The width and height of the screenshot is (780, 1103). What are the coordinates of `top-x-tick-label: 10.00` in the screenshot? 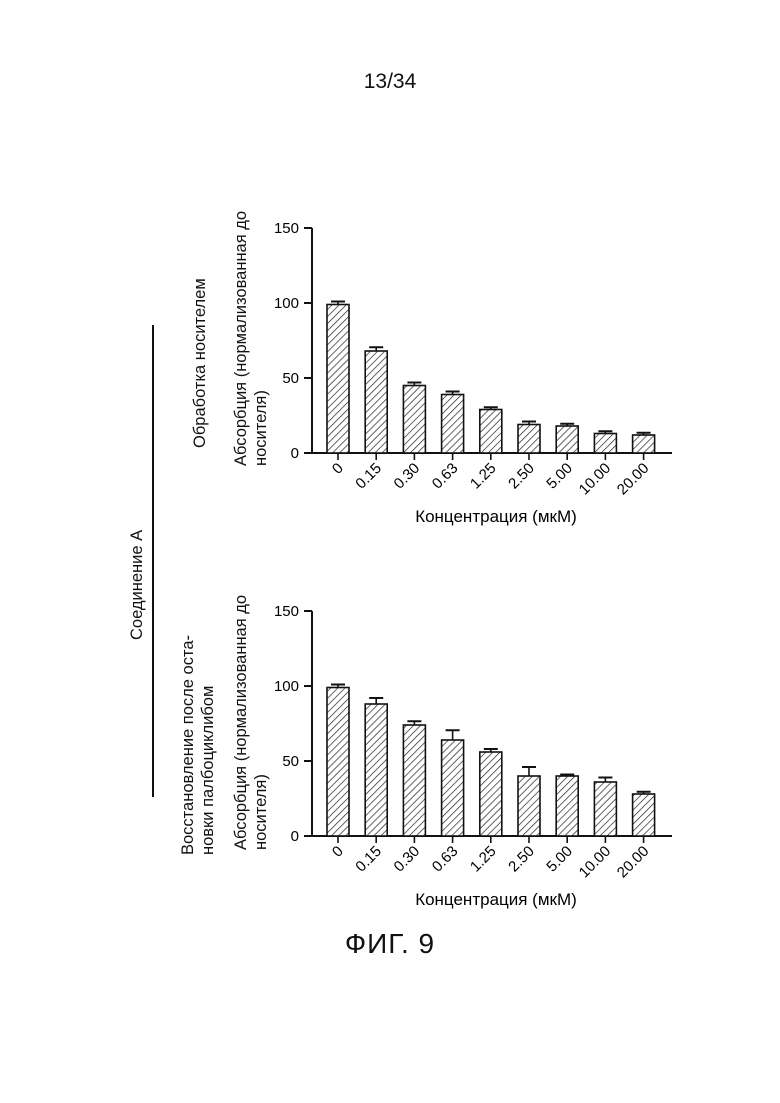 It's located at (595, 479).